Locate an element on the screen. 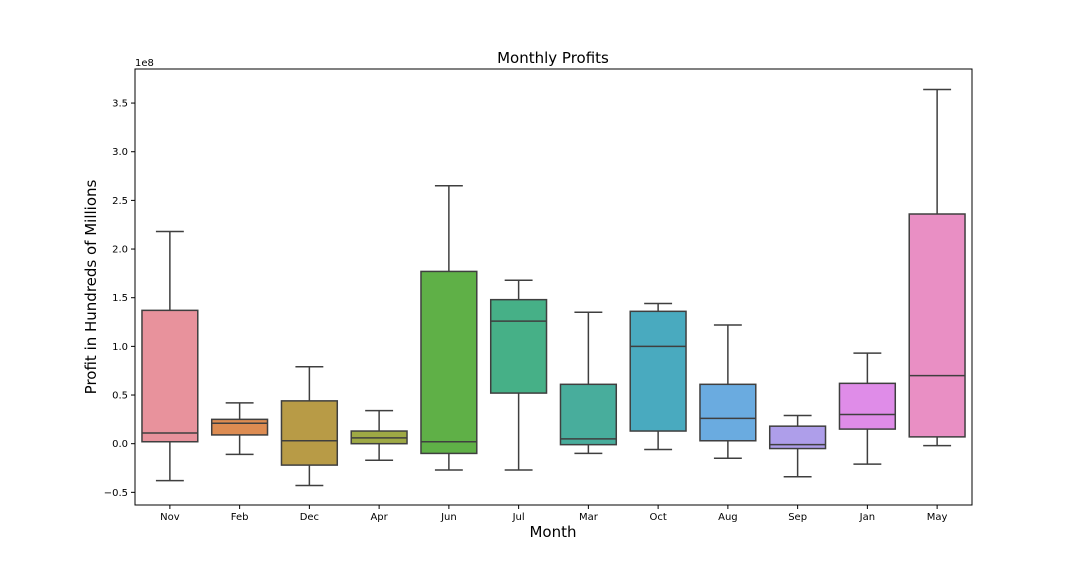 Image resolution: width=1080 pixels, height=576 pixels. x-tick-label: Feb is located at coordinates (240, 517).